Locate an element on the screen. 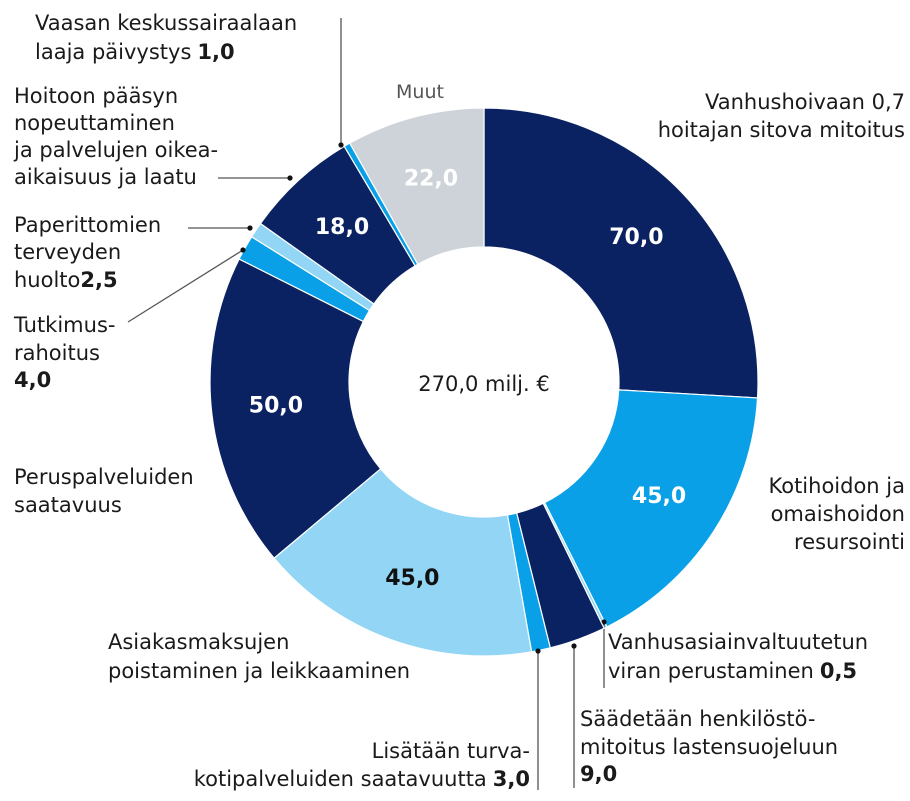 The height and width of the screenshot is (801, 910). segment-label: Vaasan keskussairaalaan is located at coordinates (166, 23).